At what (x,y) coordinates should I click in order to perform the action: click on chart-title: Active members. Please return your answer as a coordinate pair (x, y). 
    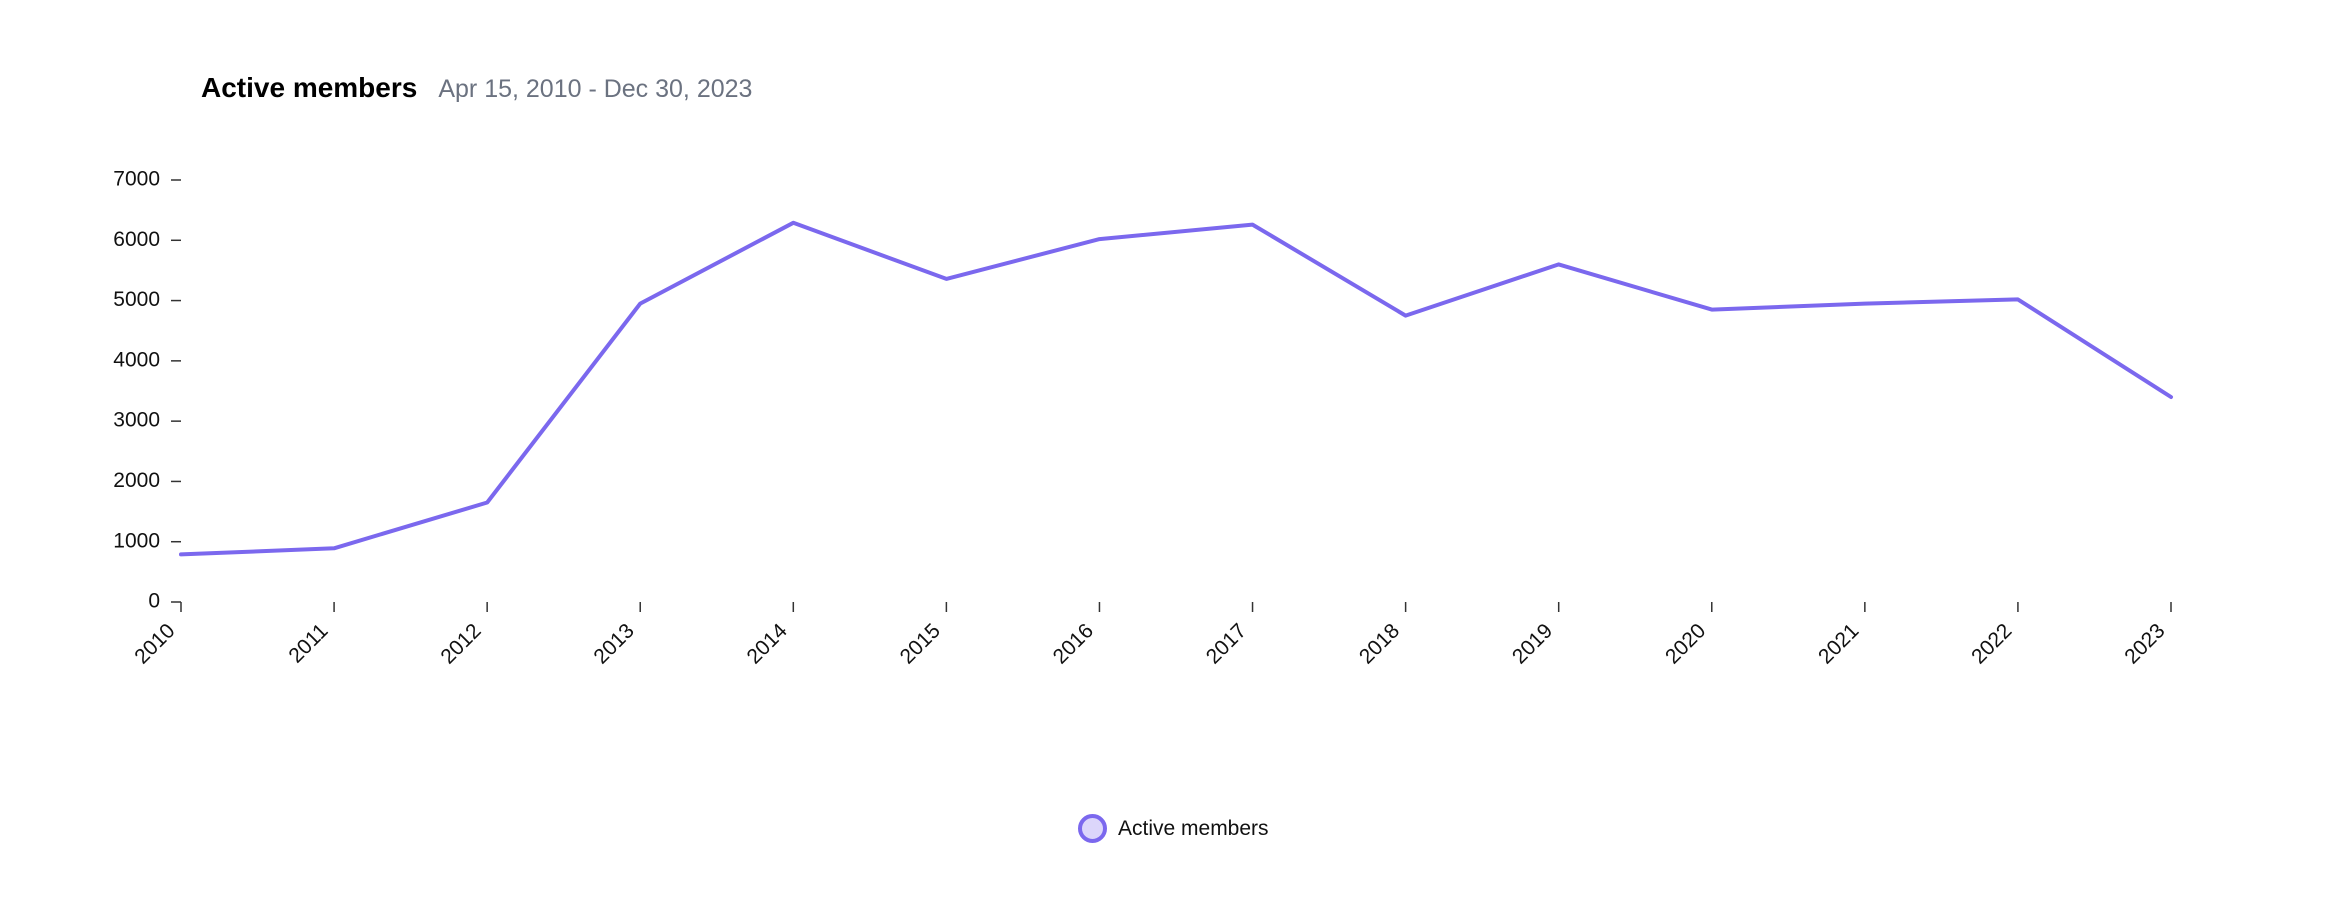
    Looking at the image, I should click on (309, 87).